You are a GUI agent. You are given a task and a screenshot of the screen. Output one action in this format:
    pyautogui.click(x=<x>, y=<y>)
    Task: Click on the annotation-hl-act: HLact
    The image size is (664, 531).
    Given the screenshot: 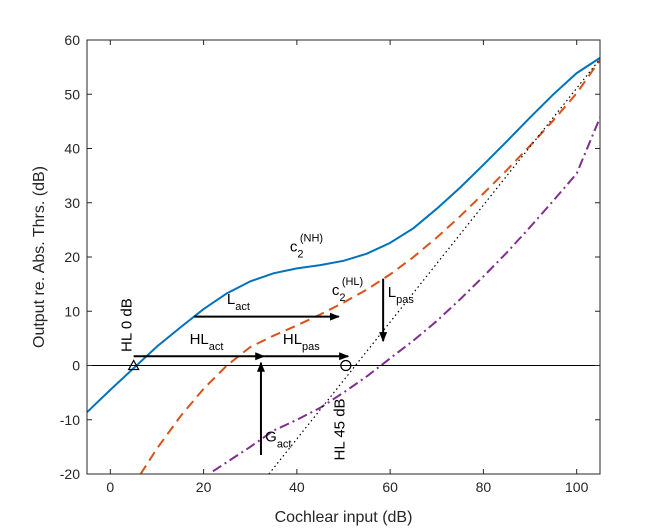 What is the action you would take?
    pyautogui.click(x=207, y=342)
    